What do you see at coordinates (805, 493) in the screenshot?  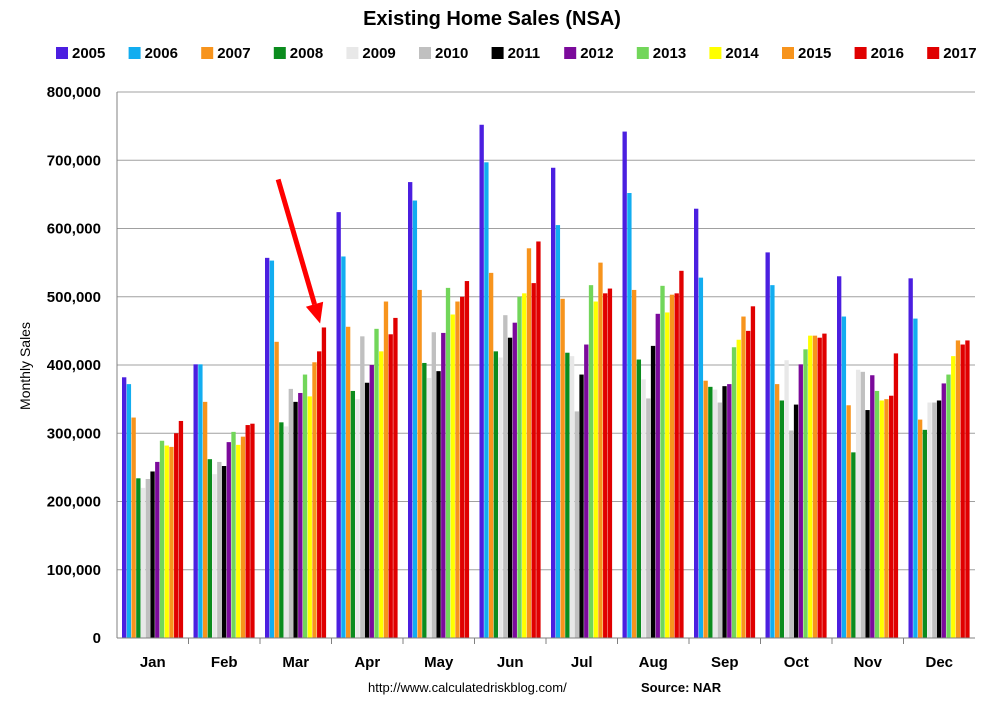 I see `bar-oct-2013` at bounding box center [805, 493].